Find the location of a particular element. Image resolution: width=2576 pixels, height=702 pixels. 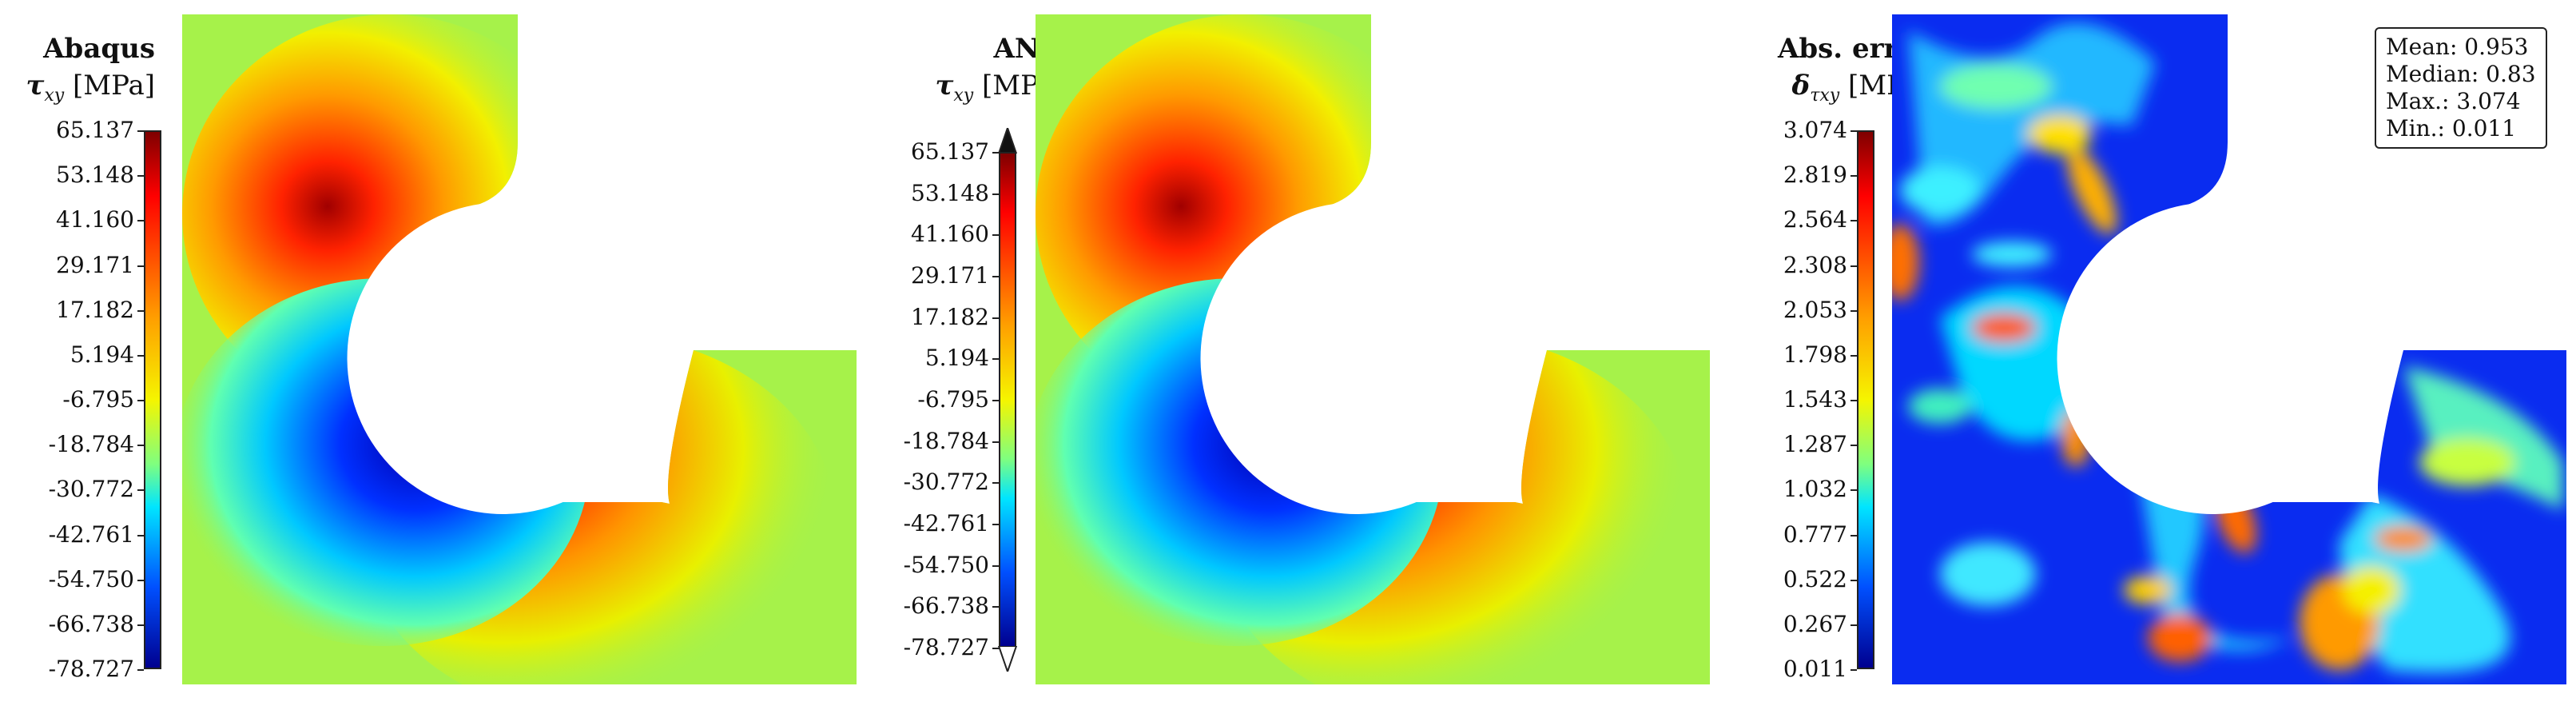

colorbar-tick-label: 2.819 is located at coordinates (1815, 175).